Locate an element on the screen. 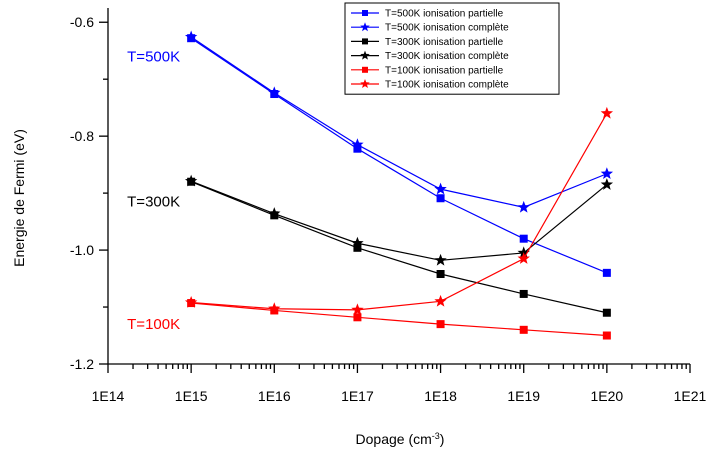 The height and width of the screenshot is (454, 712). x-axis-label: Dopage (cm-3) is located at coordinates (400, 439).